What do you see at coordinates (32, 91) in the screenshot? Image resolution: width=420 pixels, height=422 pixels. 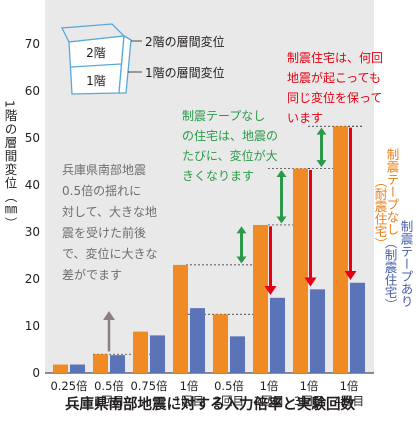 I see `y-tick-label: 60` at bounding box center [32, 91].